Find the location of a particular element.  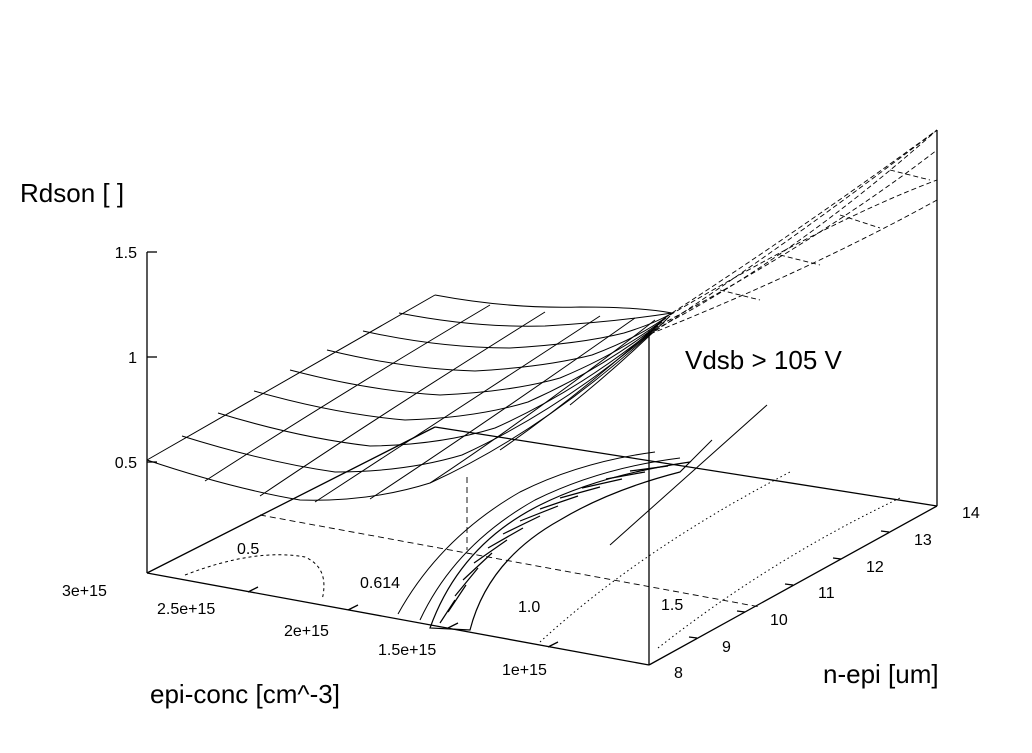

y-tick-label: 9 is located at coordinates (726, 647).